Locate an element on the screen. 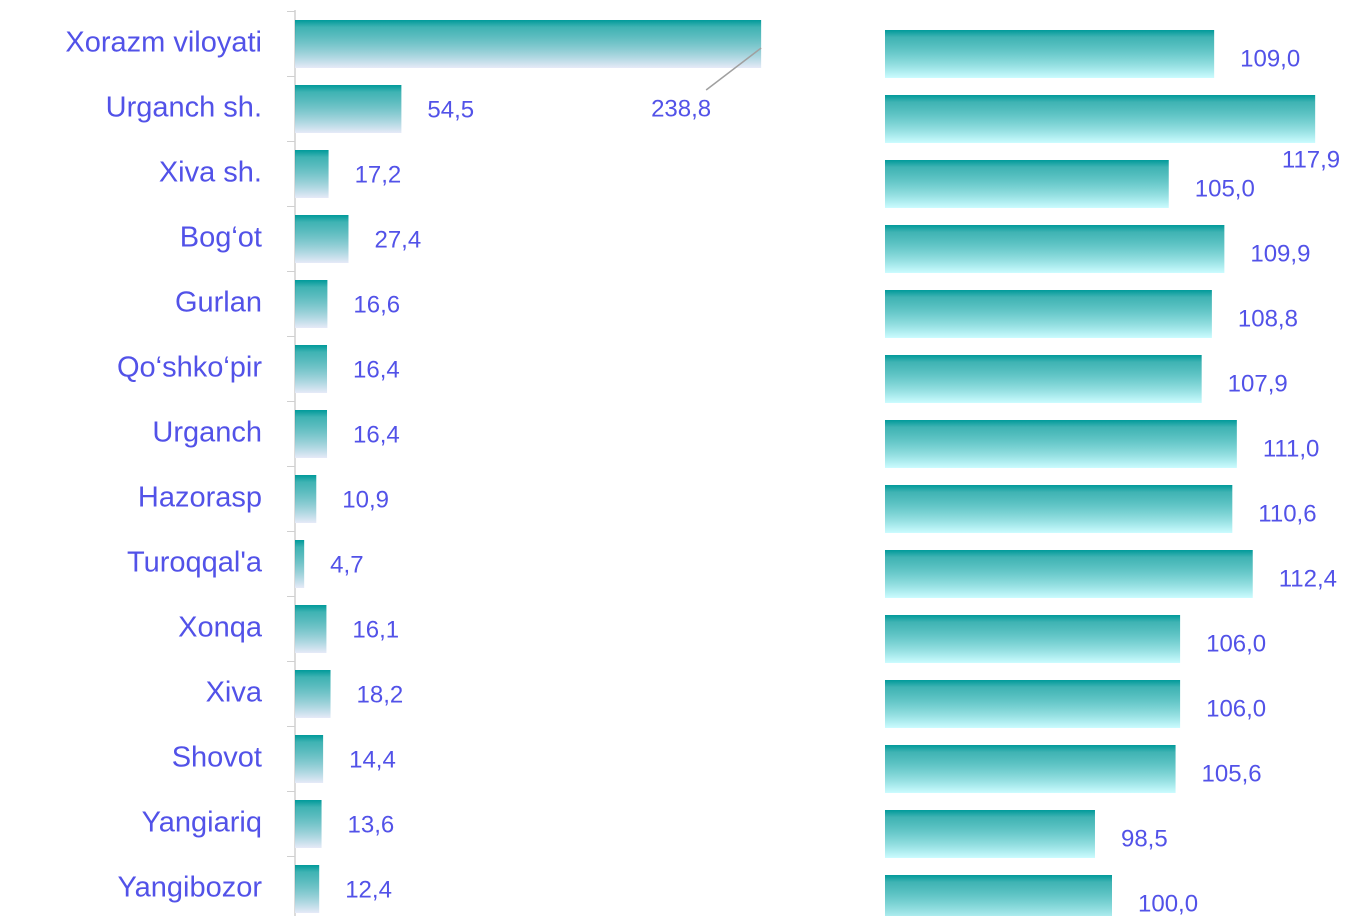 This screenshot has height=916, width=1345. category-label: Xonqa is located at coordinates (220, 628).